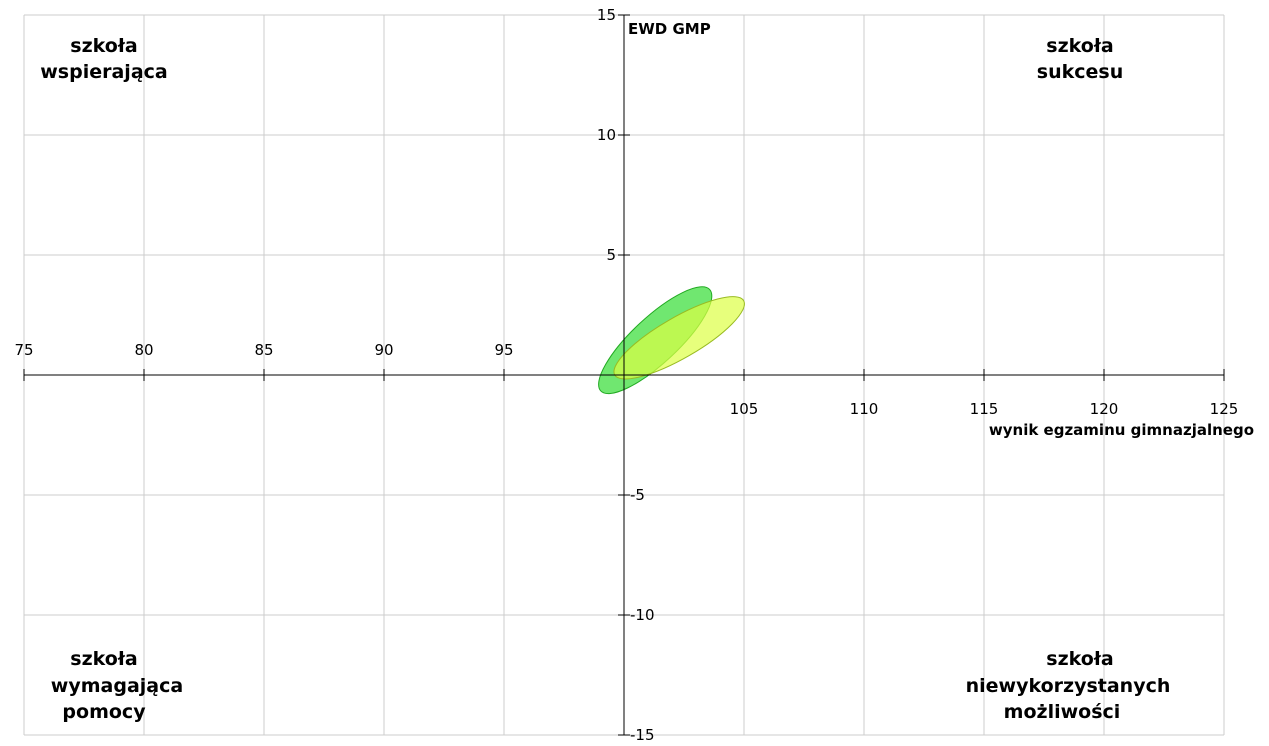 Image resolution: width=1269 pixels, height=746 pixels. What do you see at coordinates (1079, 46) in the screenshot?
I see `quadrant-top-right-line-1: szkoła` at bounding box center [1079, 46].